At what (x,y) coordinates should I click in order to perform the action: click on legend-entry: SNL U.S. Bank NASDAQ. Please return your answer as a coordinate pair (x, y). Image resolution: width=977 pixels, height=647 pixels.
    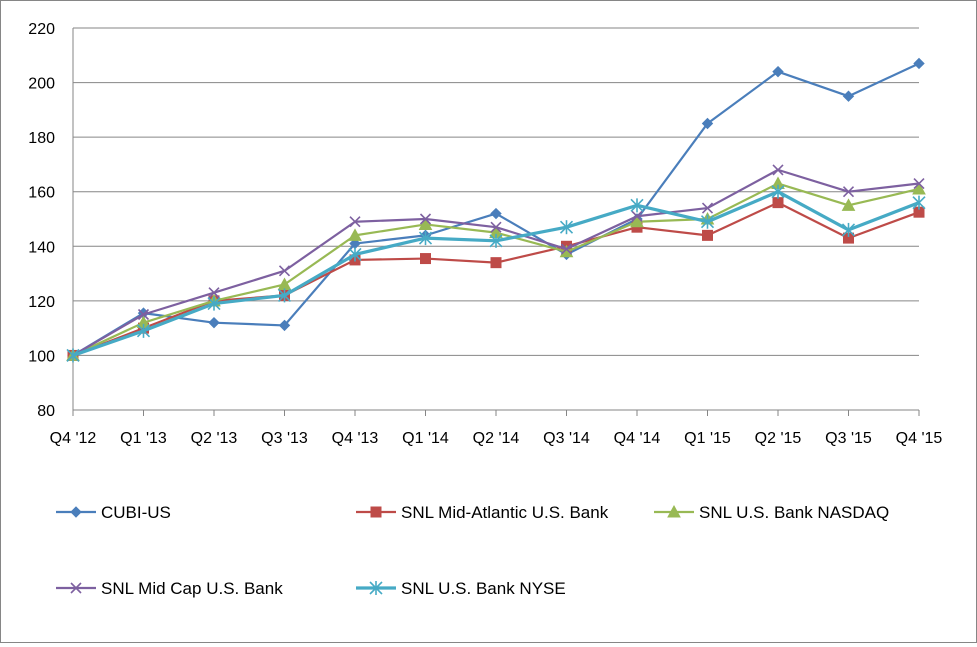
    Looking at the image, I should click on (771, 512).